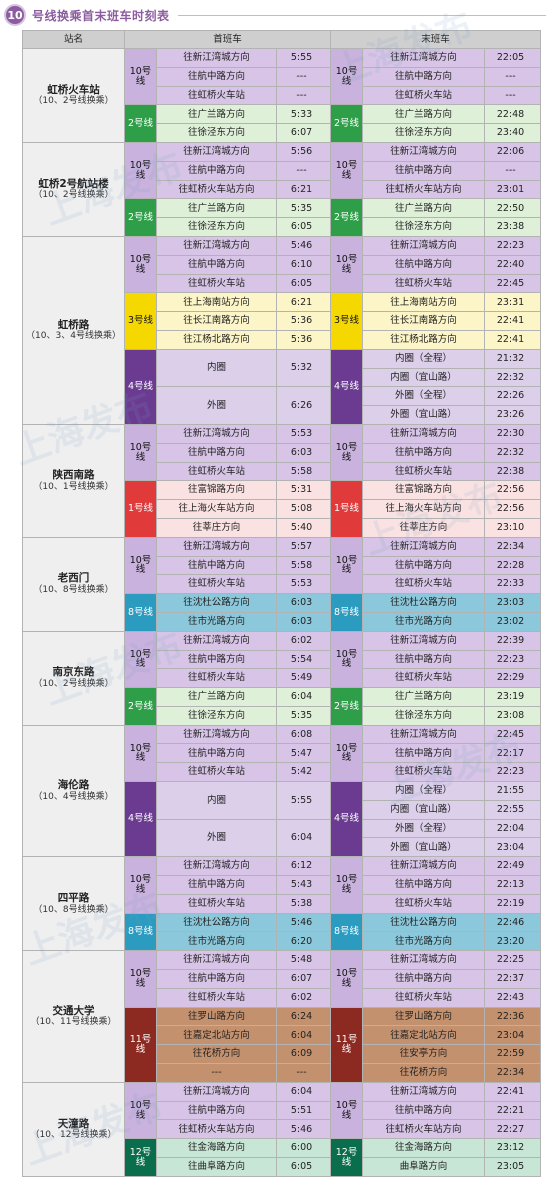 This screenshot has height=1179, width=550. I want to click on first-train-time: 5:55, so click(303, 58).